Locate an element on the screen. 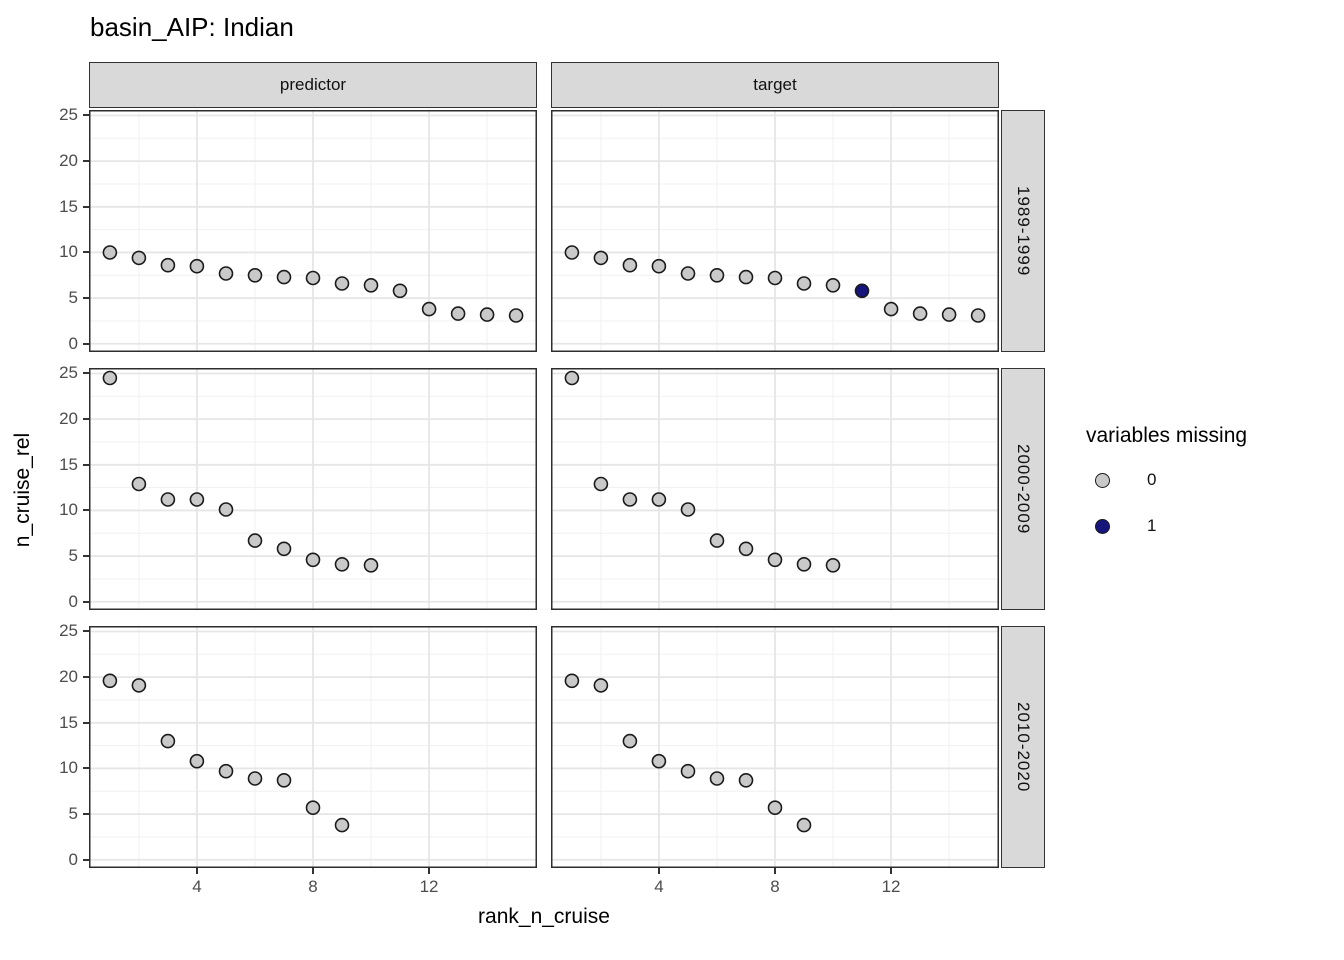 Image resolution: width=1344 pixels, height=960 pixels. x-tick-label: 4 is located at coordinates (659, 886).